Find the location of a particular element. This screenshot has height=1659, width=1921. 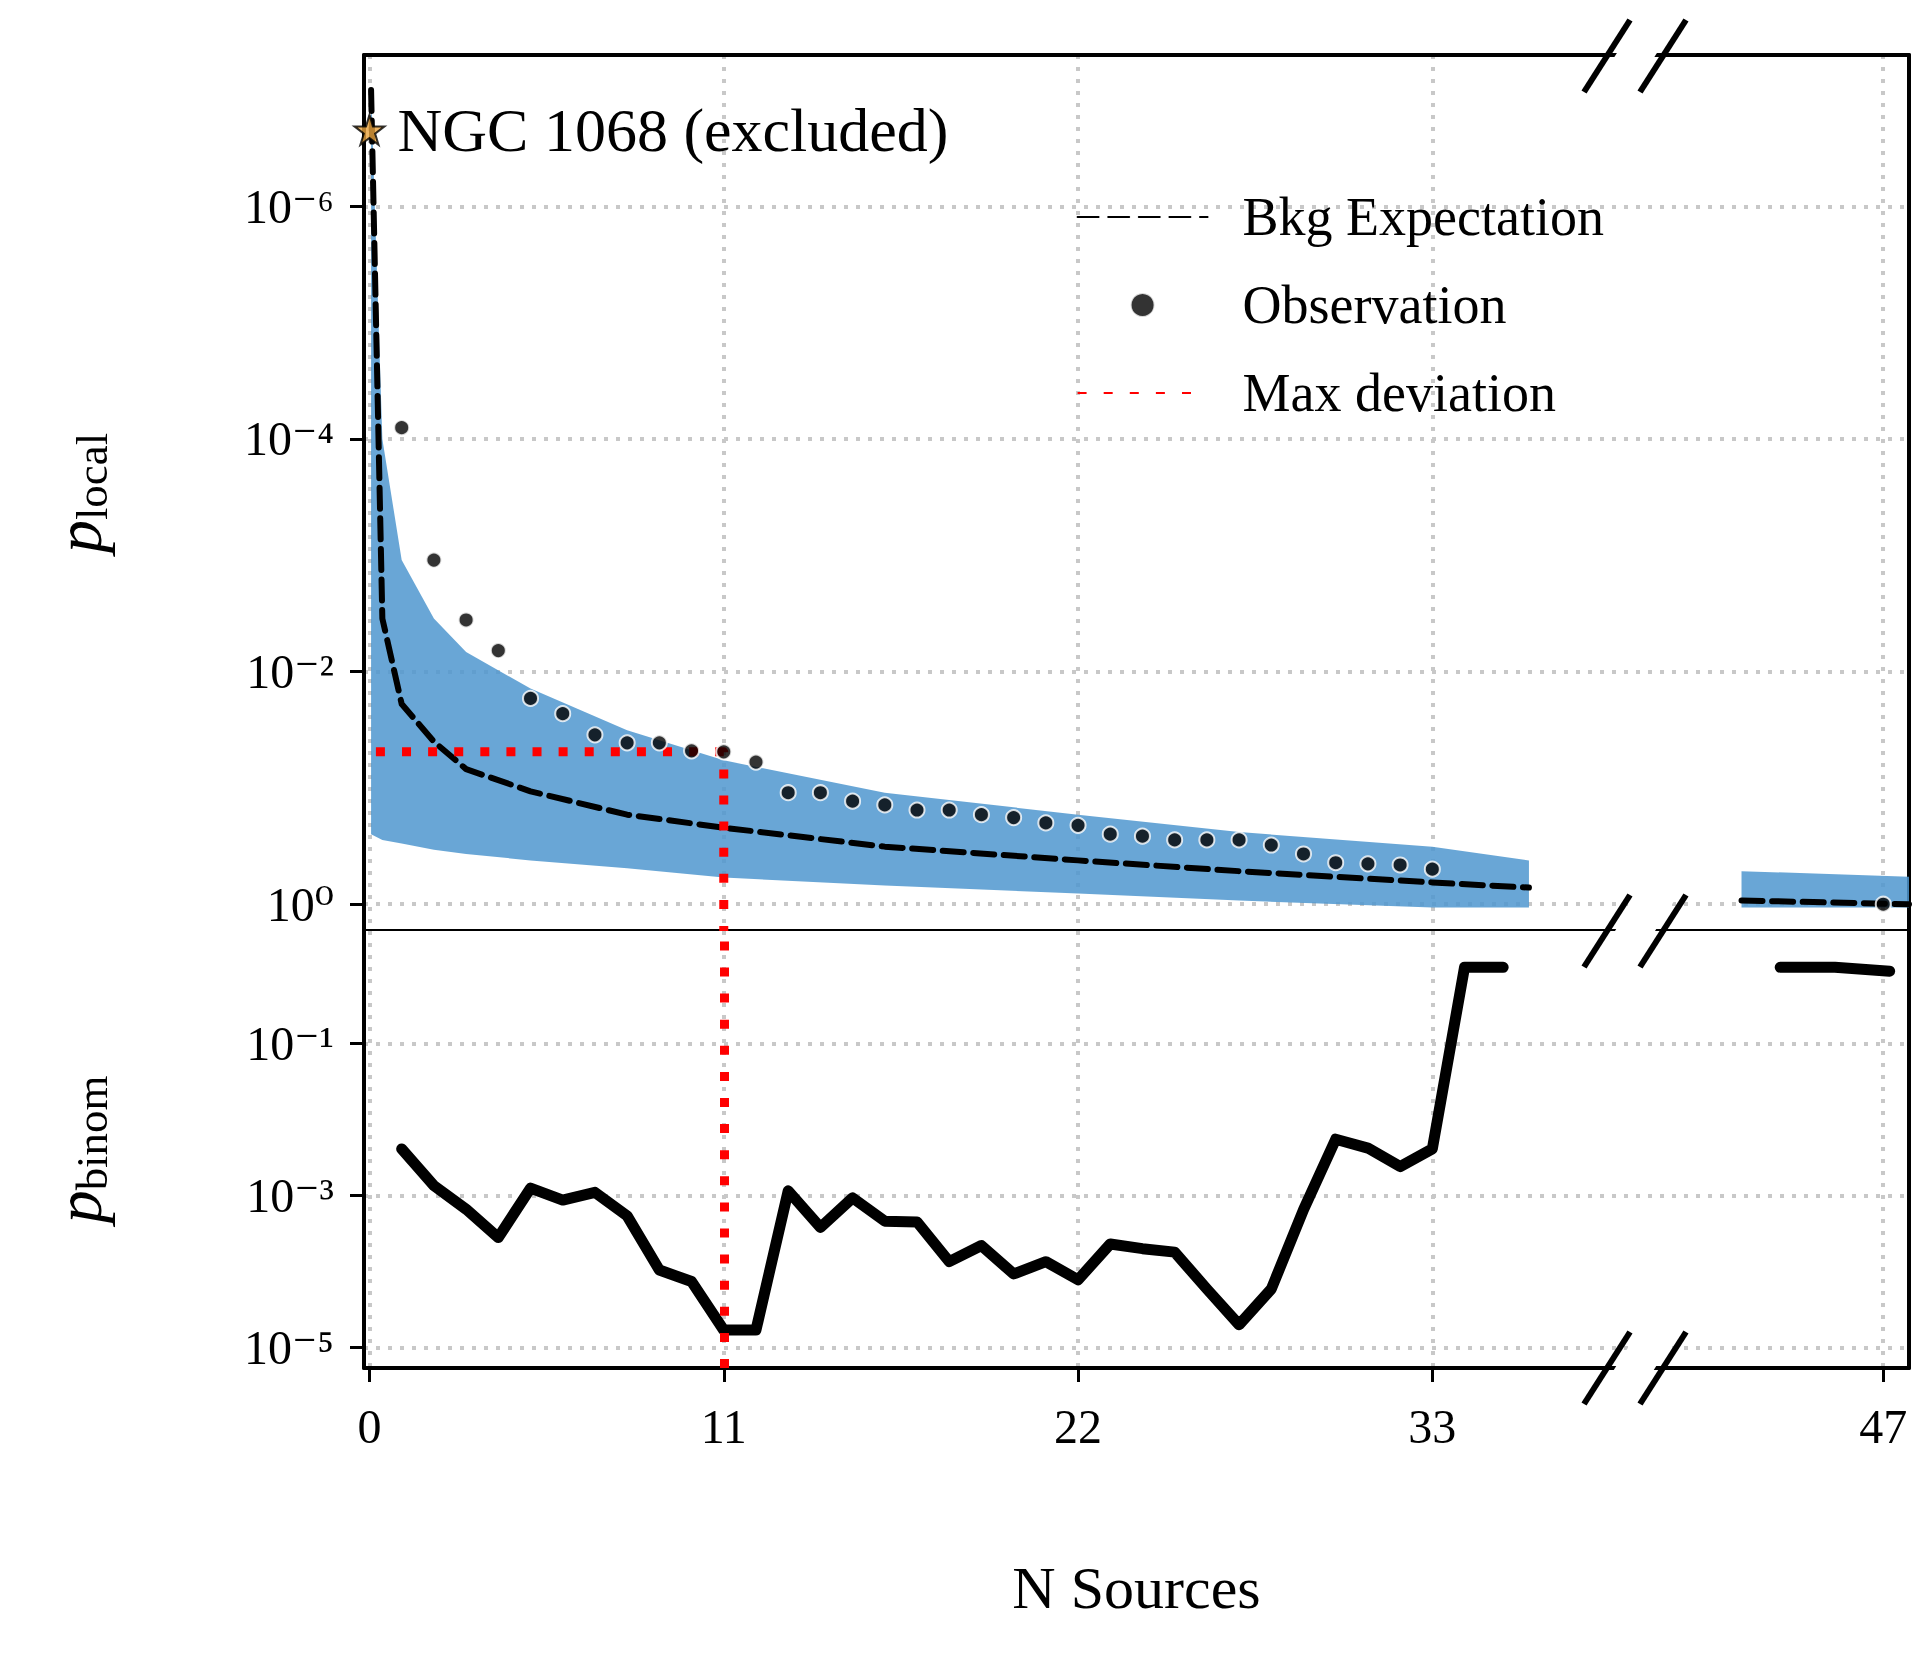

y-tick-label: 10⁻⁴ is located at coordinates (288, 439).